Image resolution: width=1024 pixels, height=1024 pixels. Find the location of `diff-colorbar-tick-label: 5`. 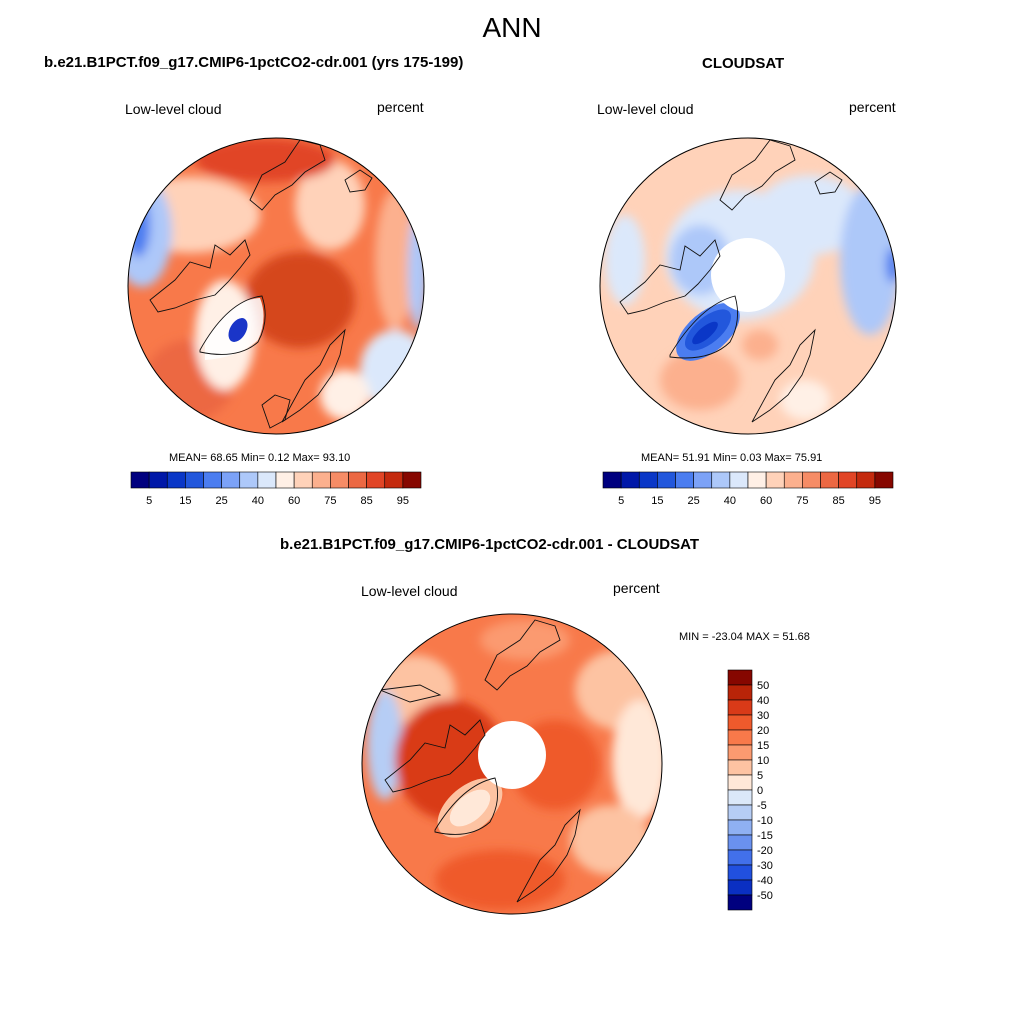

diff-colorbar-tick-label: 5 is located at coordinates (760, 776).